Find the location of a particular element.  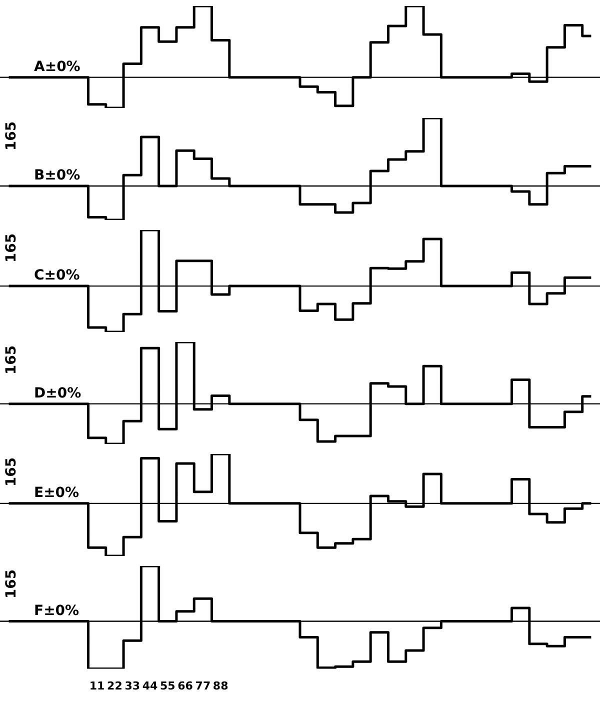

x-tick-label: 66 is located at coordinates (186, 685).